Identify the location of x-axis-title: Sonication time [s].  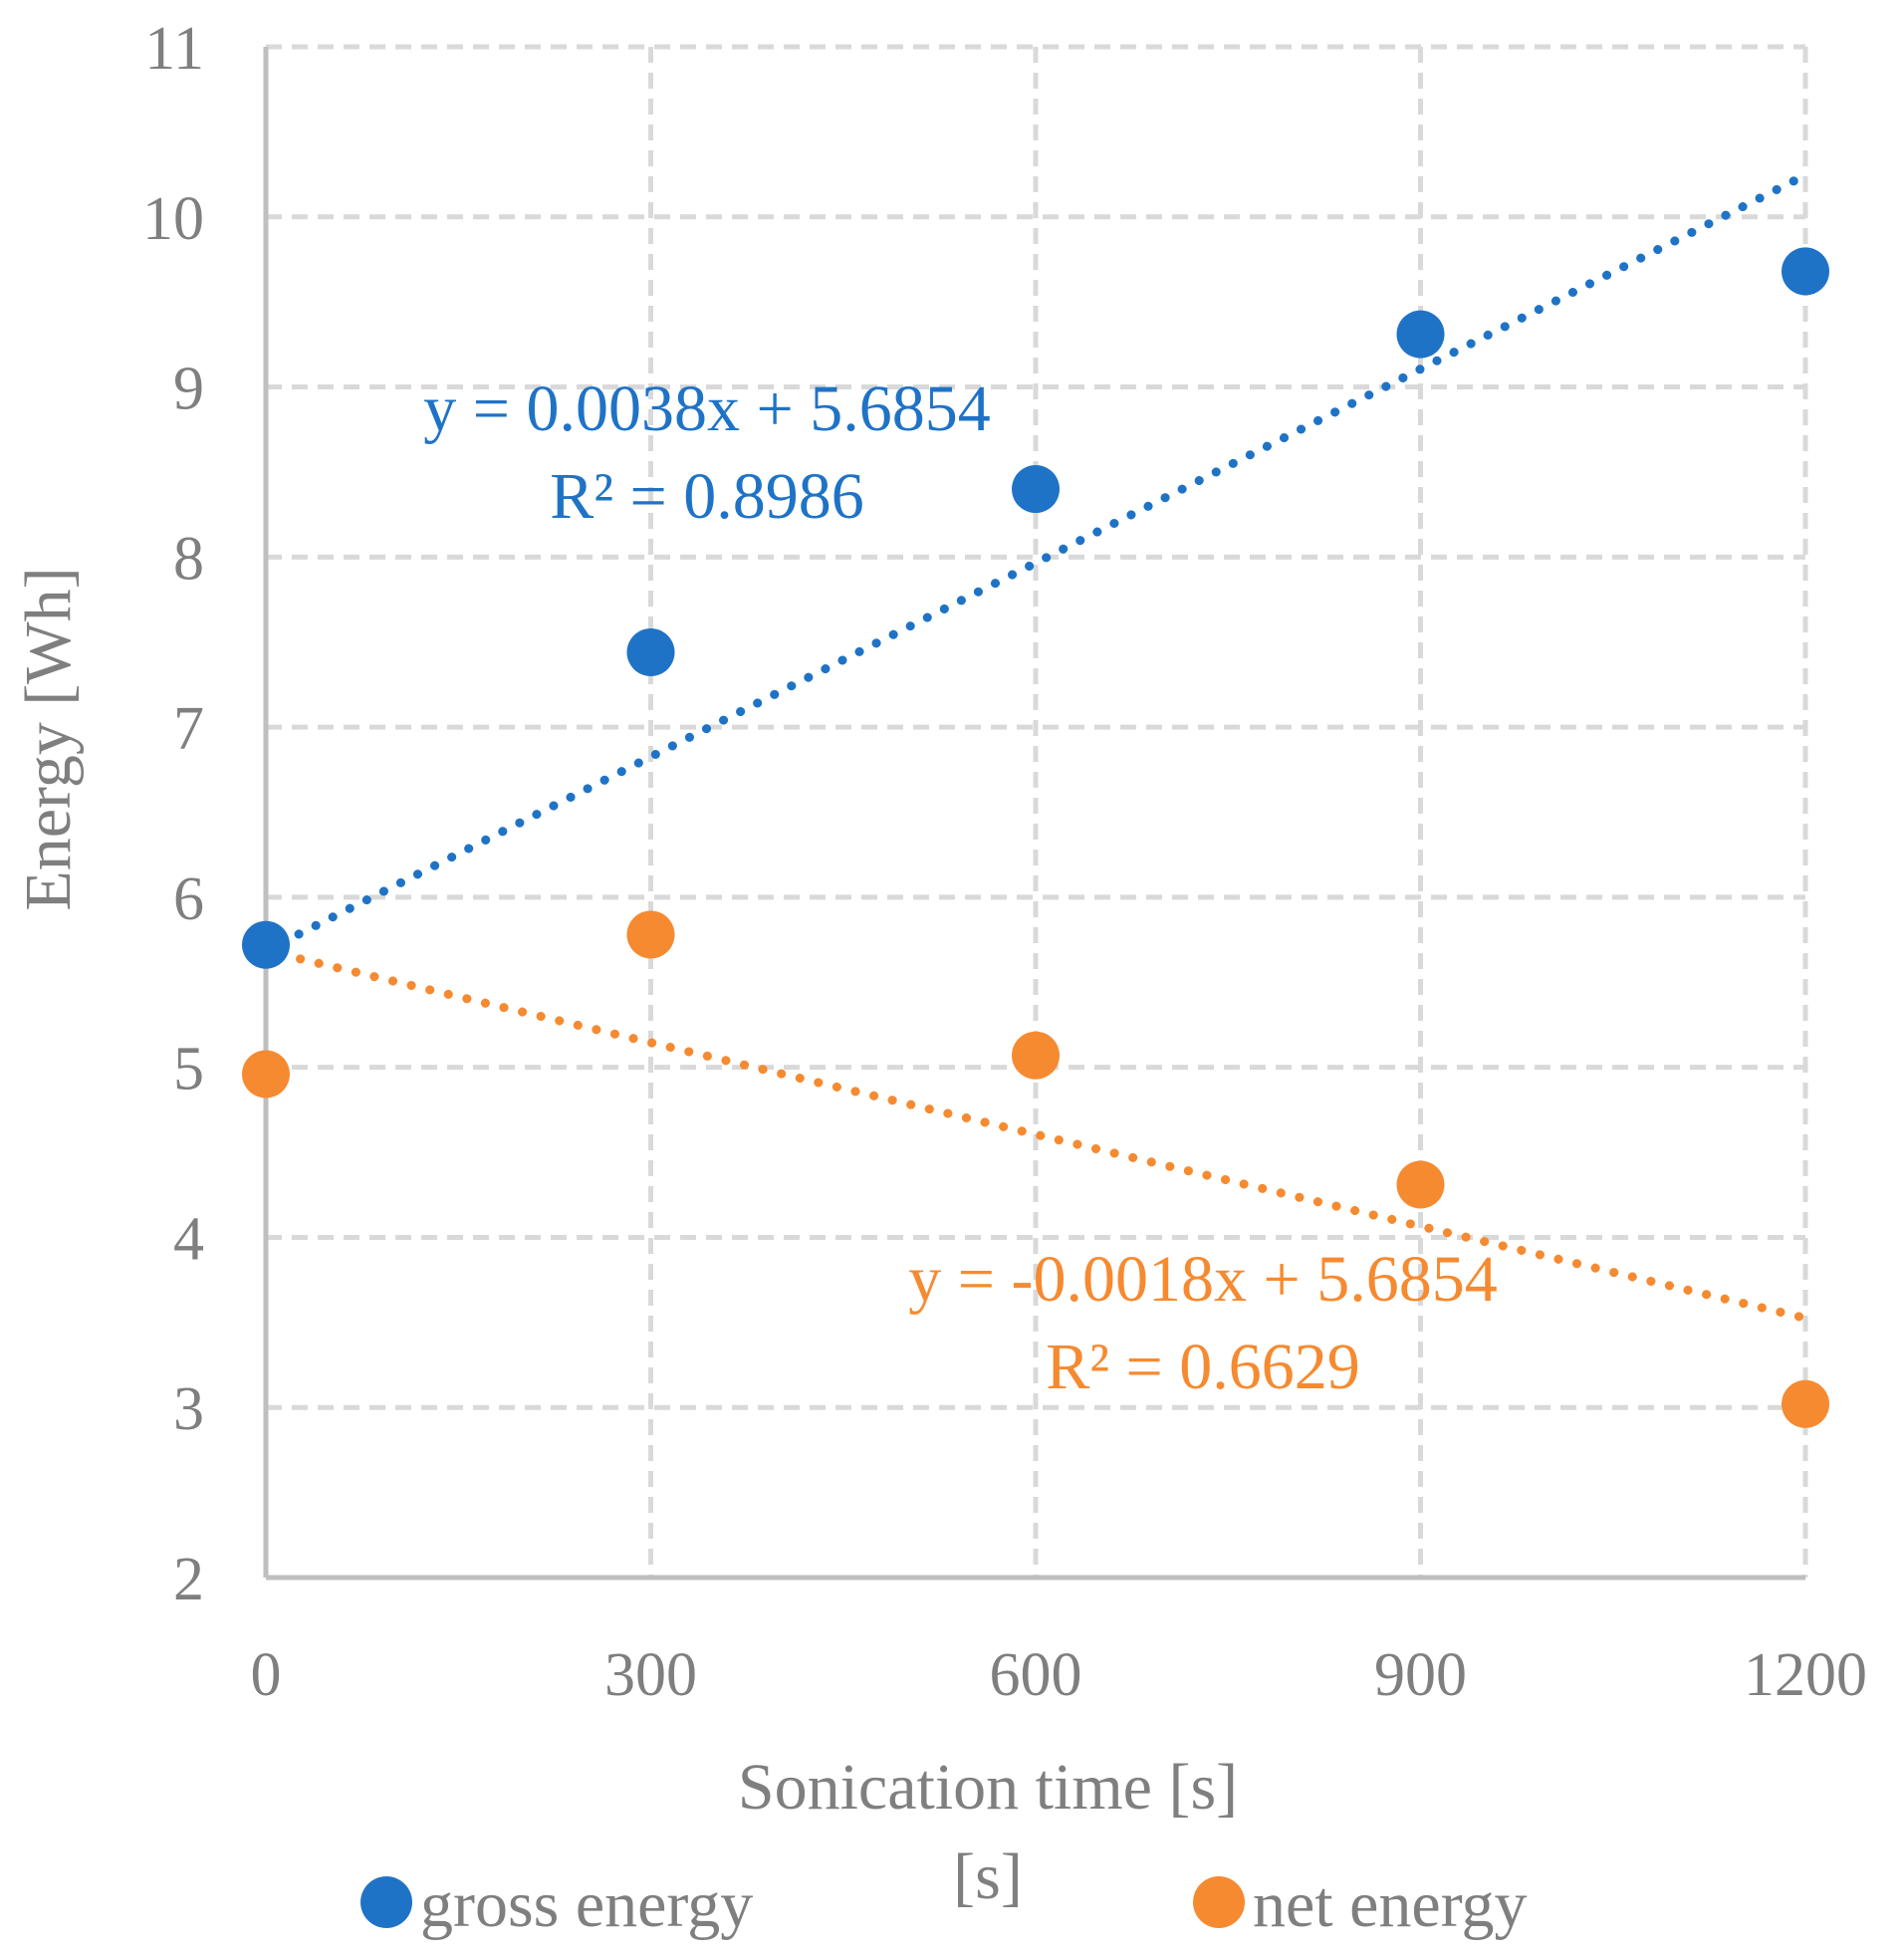
(988, 1787).